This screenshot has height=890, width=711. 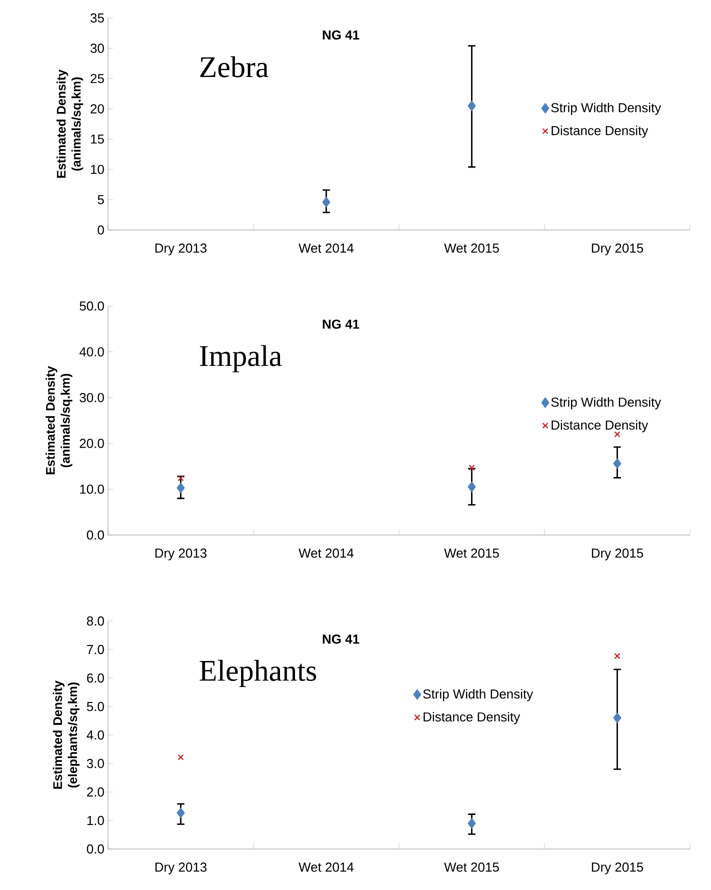 What do you see at coordinates (97, 139) in the screenshot?
I see `y-tick-label: 15` at bounding box center [97, 139].